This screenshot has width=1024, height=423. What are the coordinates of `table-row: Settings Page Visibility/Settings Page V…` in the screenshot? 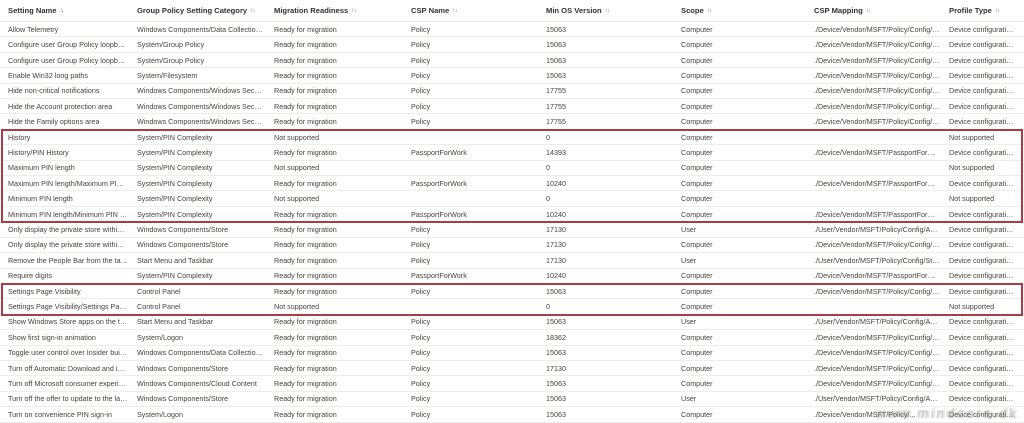 It's located at (512, 307).